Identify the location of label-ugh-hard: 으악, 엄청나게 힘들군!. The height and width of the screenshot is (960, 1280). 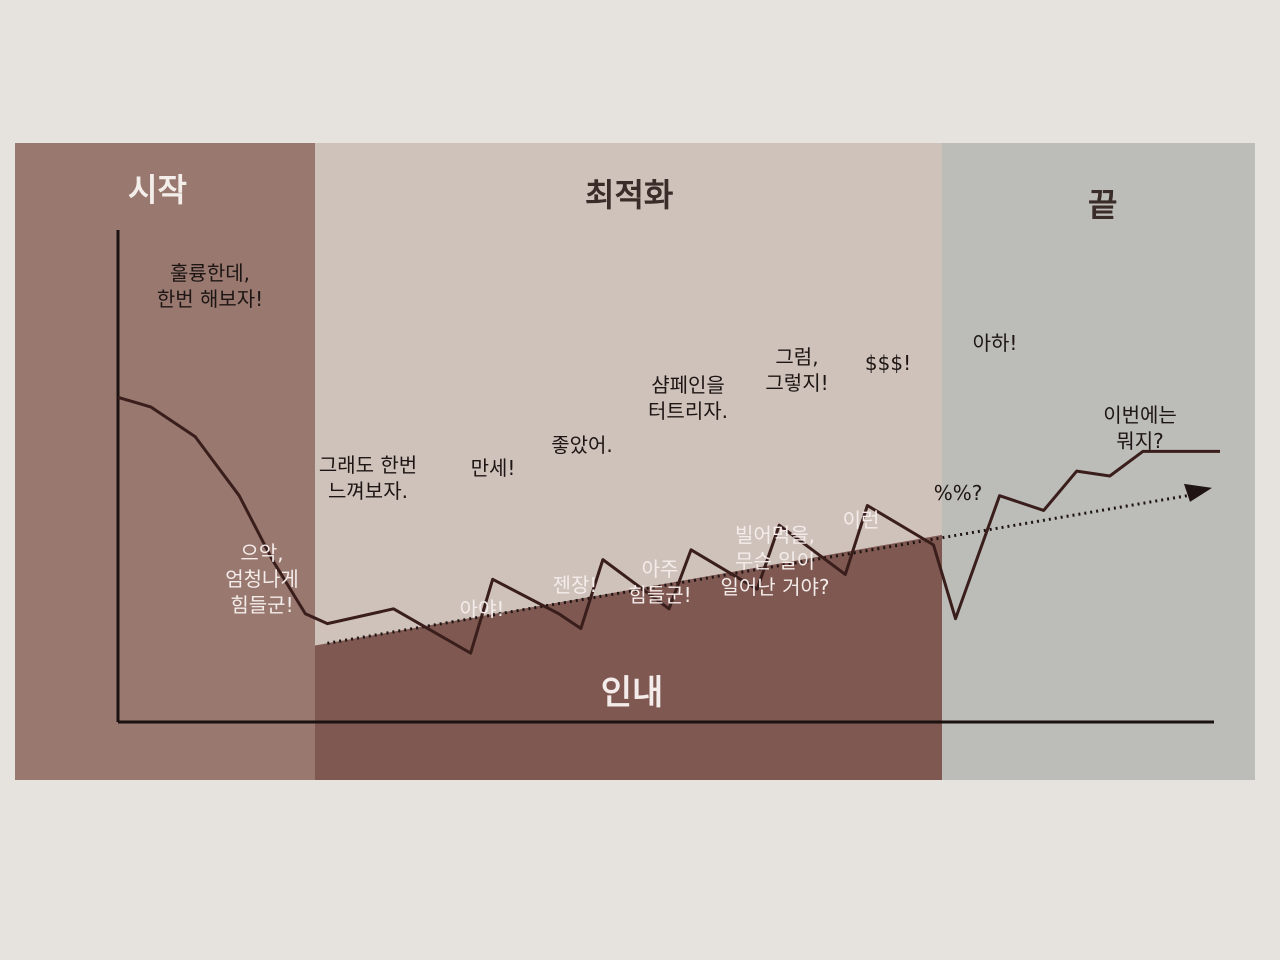
(262, 579).